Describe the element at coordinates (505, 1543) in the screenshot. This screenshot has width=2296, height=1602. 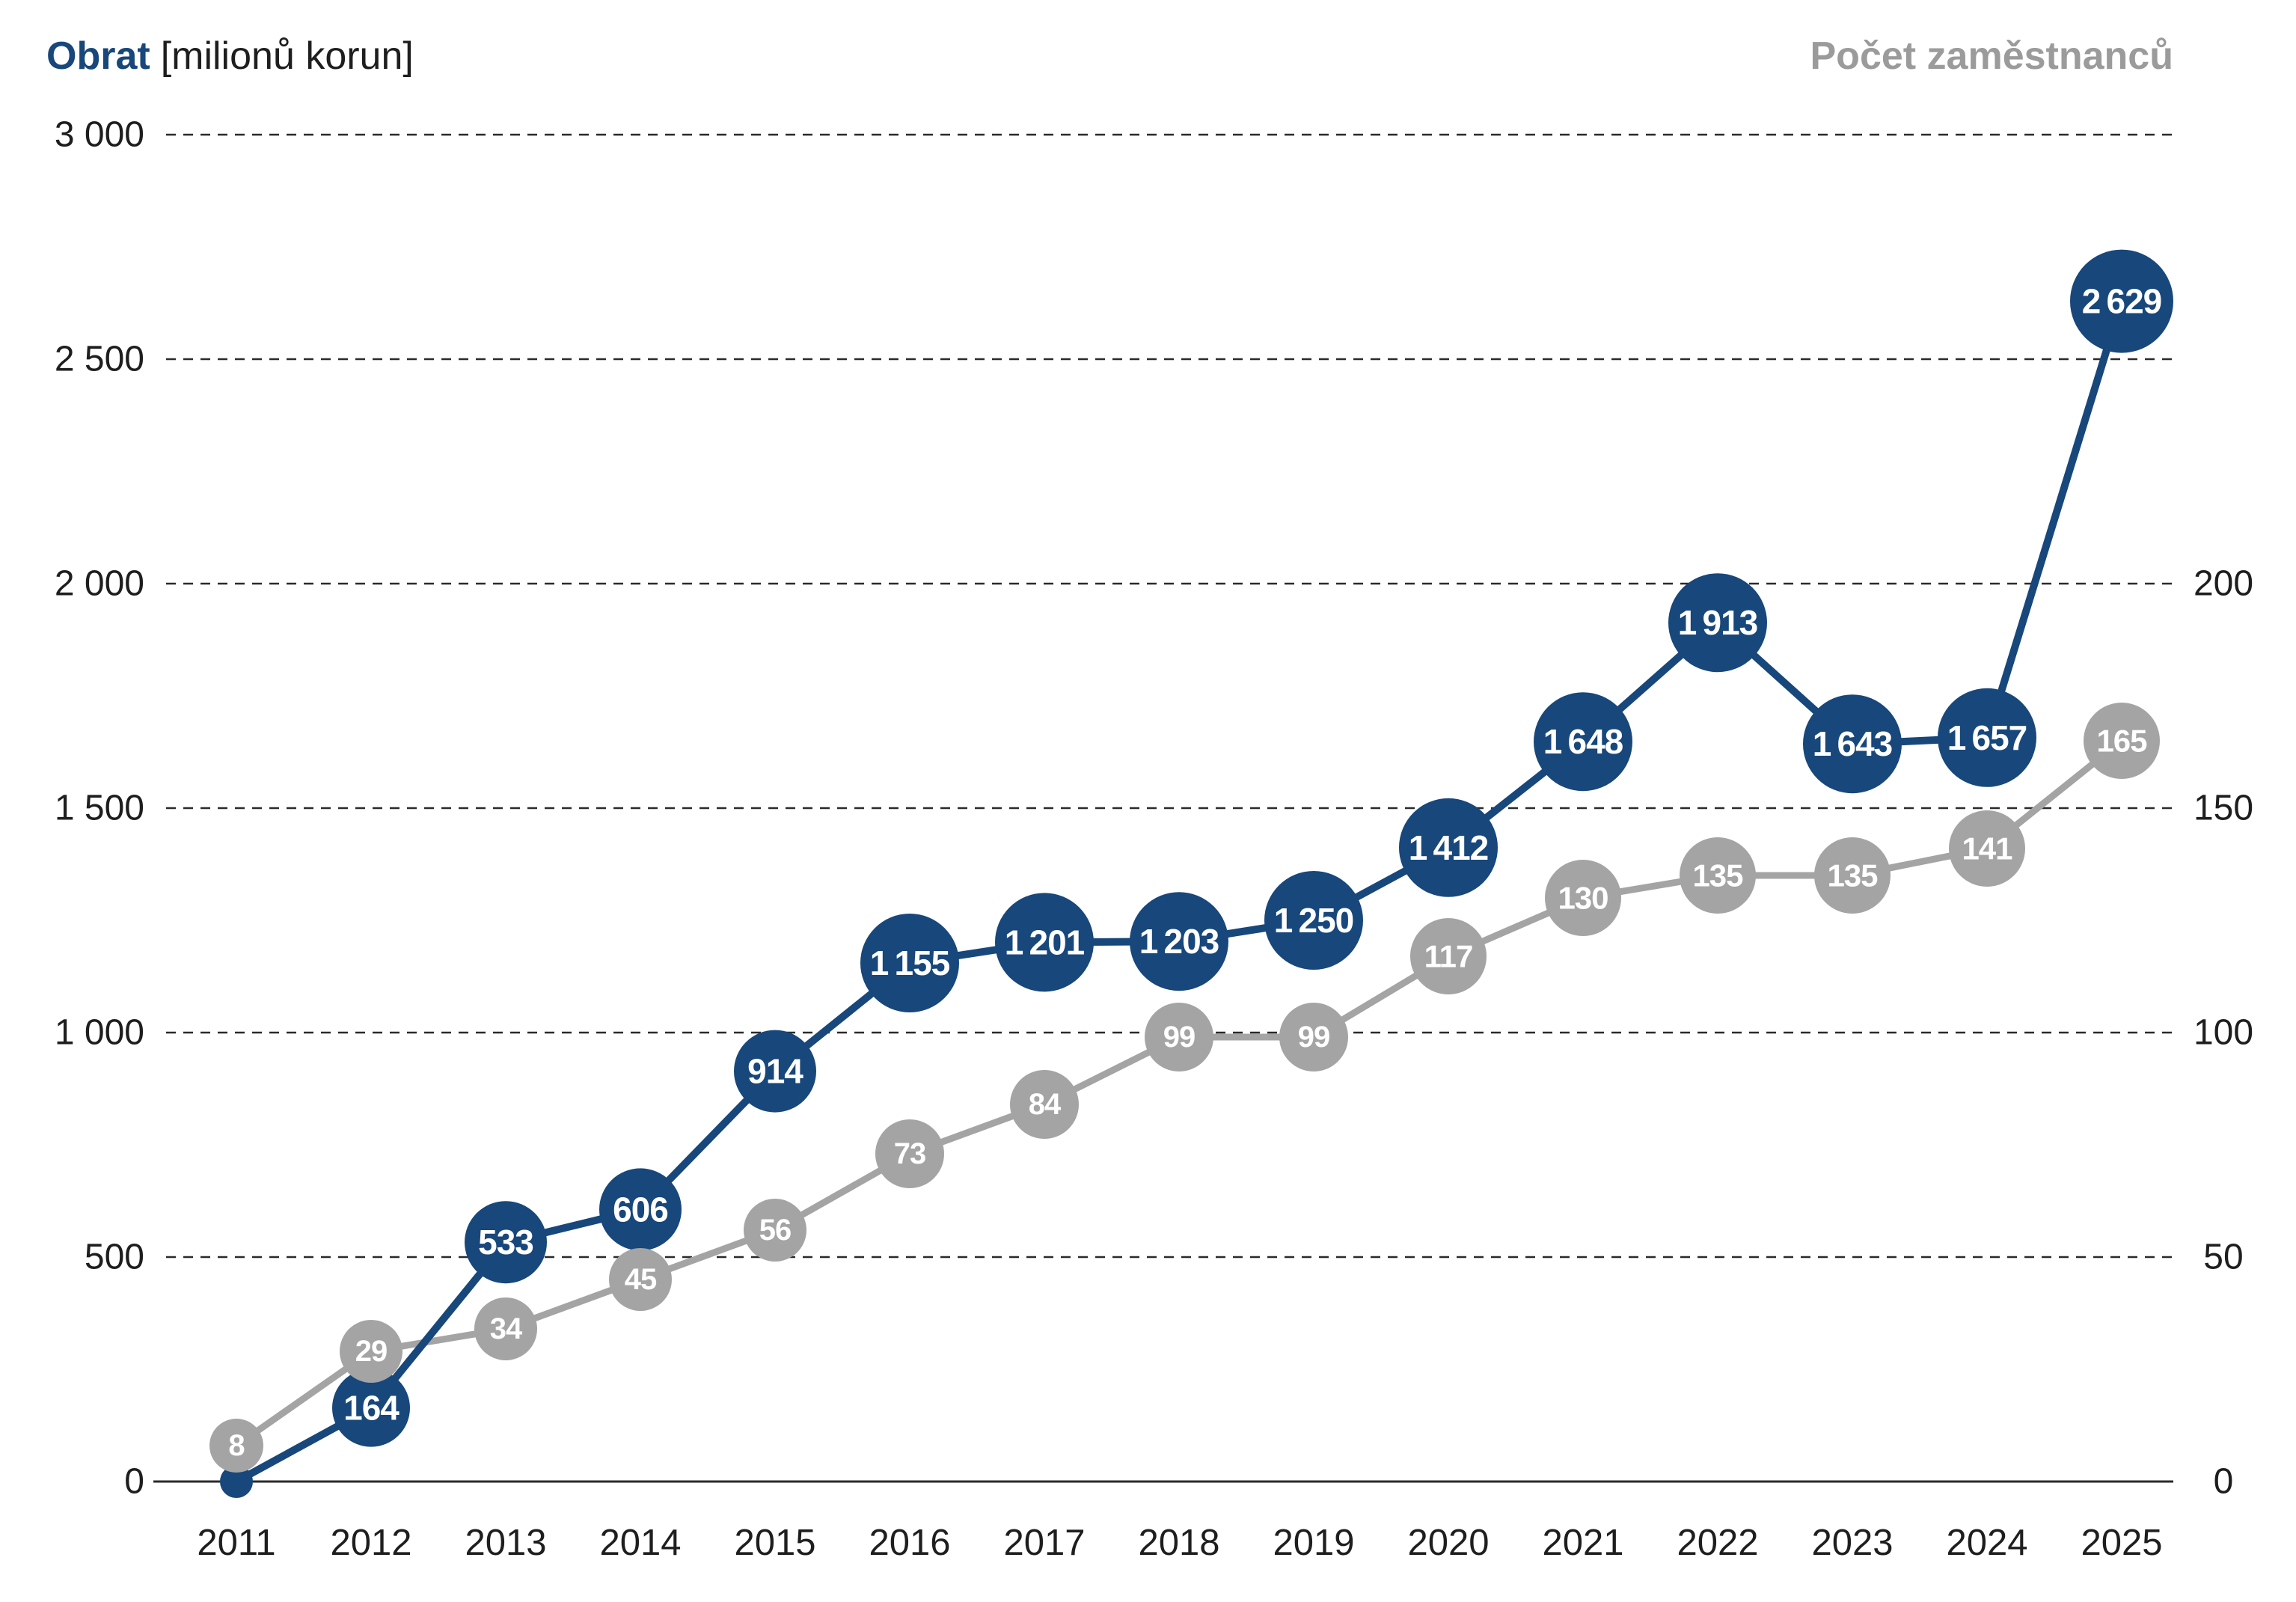
I see `x-axis-year-label: 2013` at that location.